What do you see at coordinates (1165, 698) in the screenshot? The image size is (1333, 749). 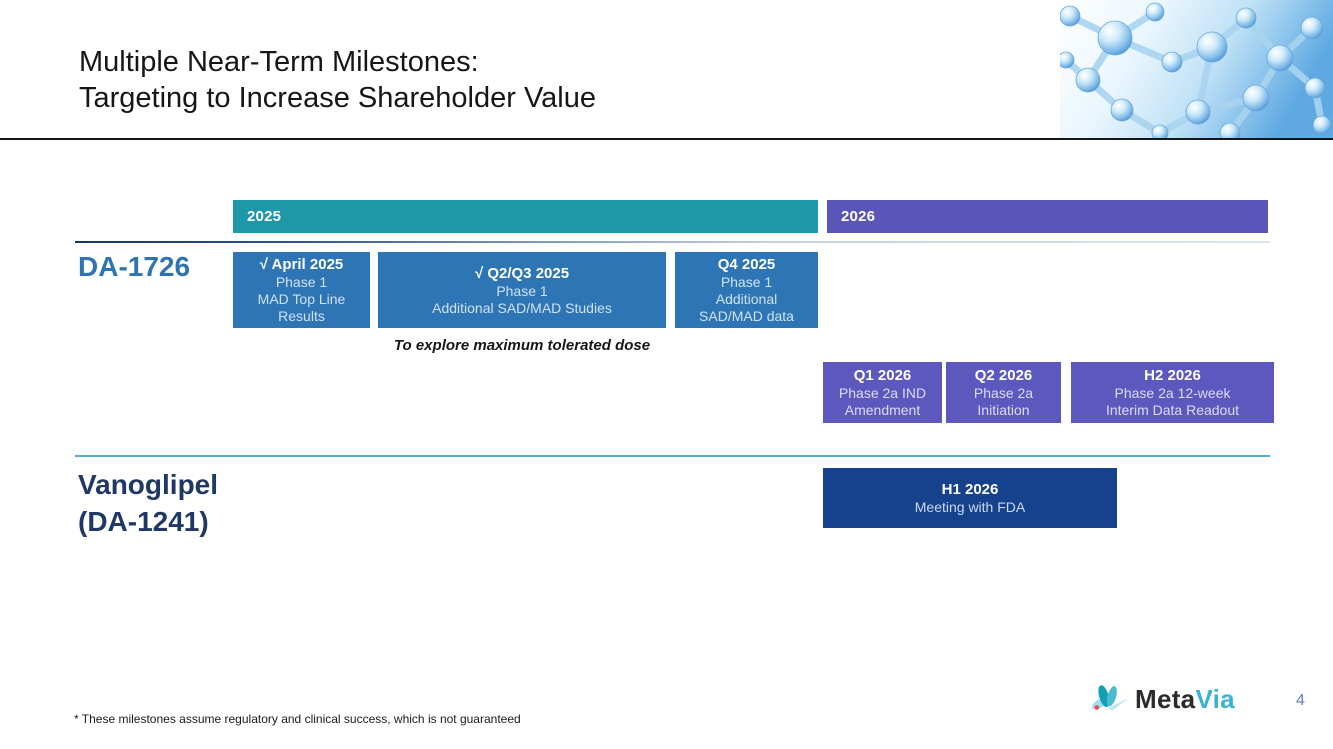 I see `logo-text-meta: Meta` at bounding box center [1165, 698].